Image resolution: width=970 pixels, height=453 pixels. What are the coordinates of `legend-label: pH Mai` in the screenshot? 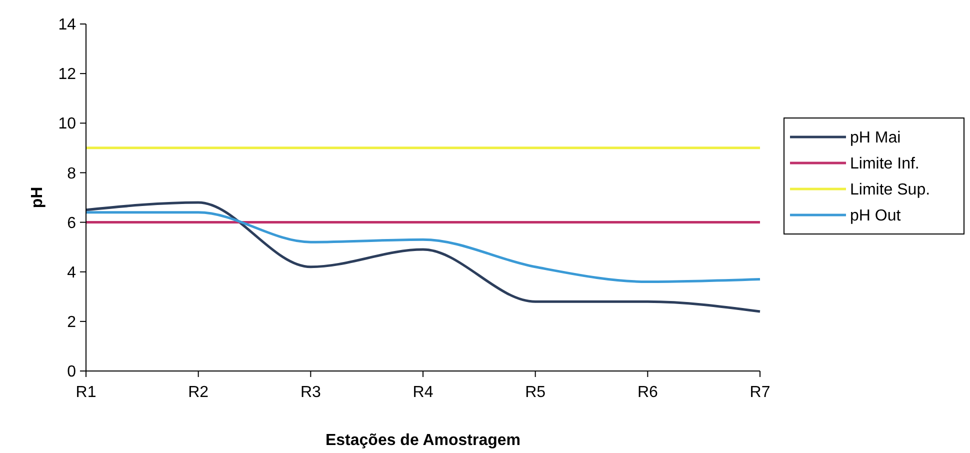 It's located at (875, 138).